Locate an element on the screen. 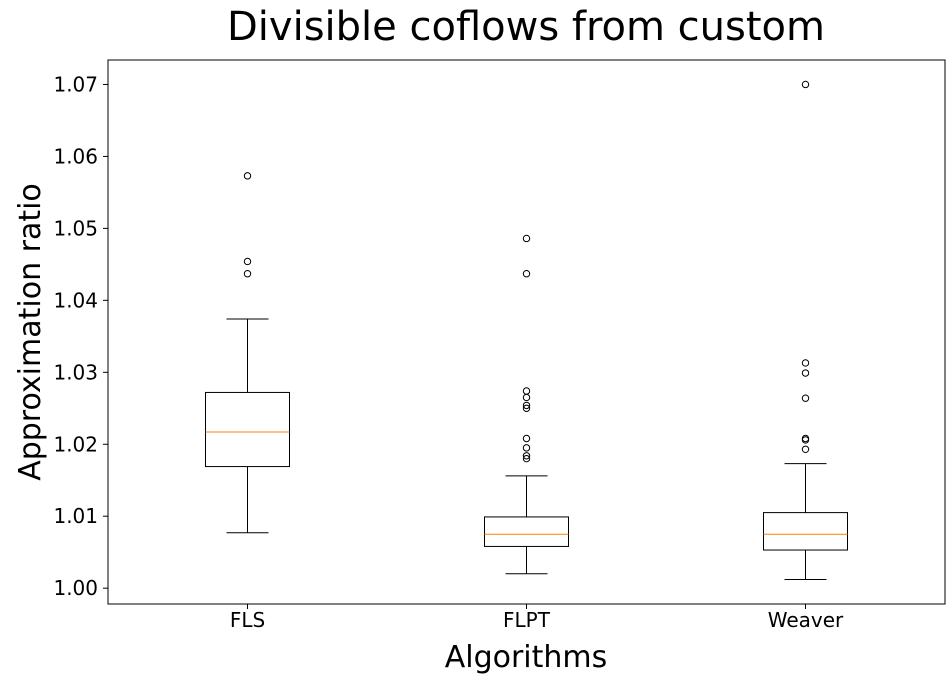 This screenshot has width=951, height=681. y-axis-label: Approximation ratio is located at coordinates (30, 332).